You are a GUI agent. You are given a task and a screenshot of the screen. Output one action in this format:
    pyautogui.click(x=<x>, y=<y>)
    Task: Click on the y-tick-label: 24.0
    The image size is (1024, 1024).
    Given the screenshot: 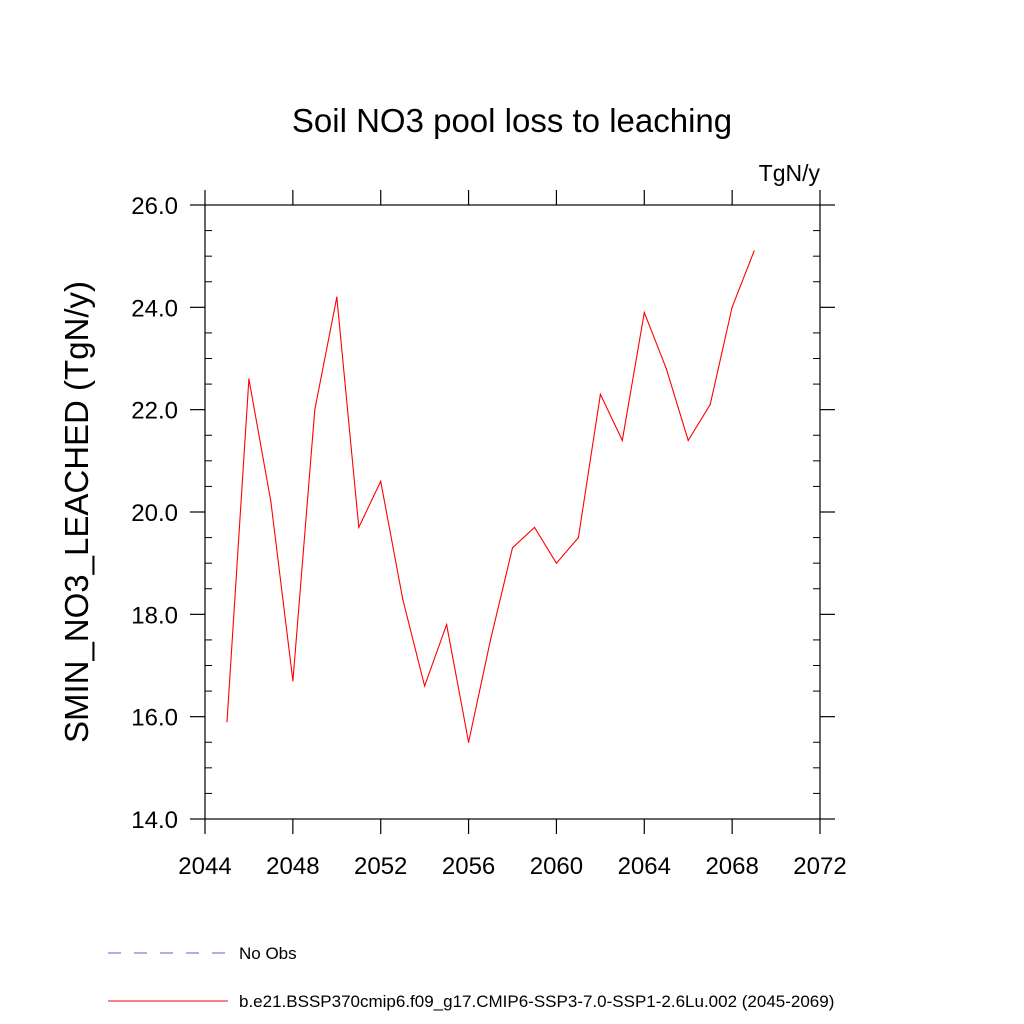 What is the action you would take?
    pyautogui.click(x=154, y=308)
    